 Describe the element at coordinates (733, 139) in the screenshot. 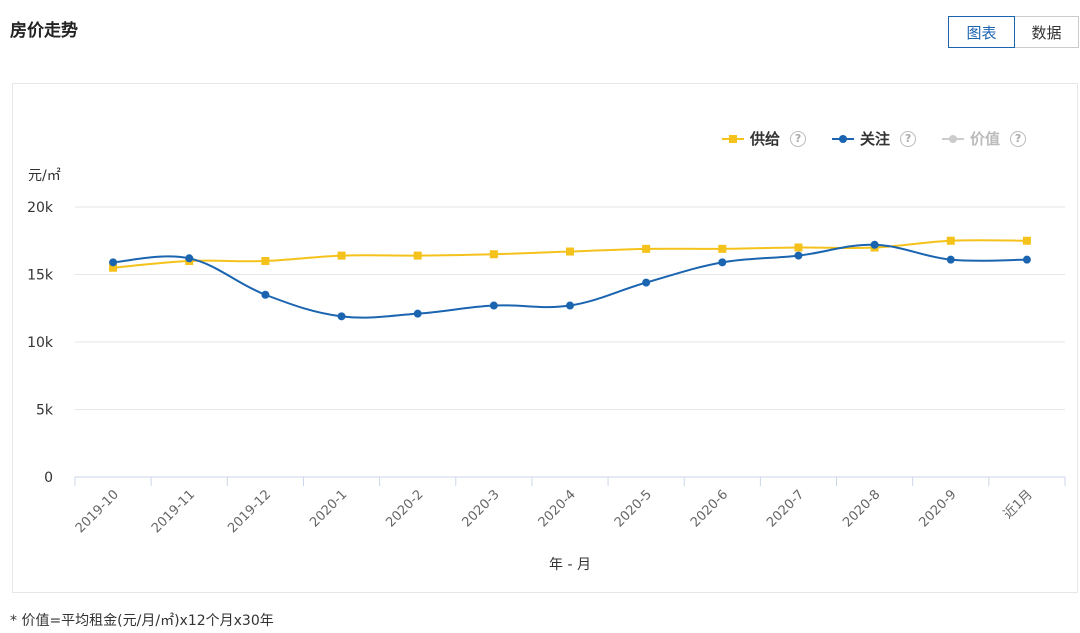

I see `supply-legend-swatch` at that location.